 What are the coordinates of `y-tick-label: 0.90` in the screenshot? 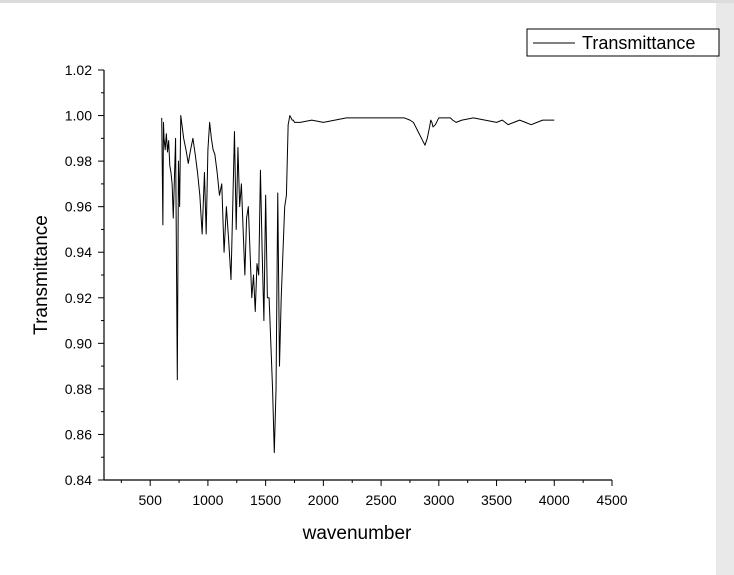 It's located at (78, 343).